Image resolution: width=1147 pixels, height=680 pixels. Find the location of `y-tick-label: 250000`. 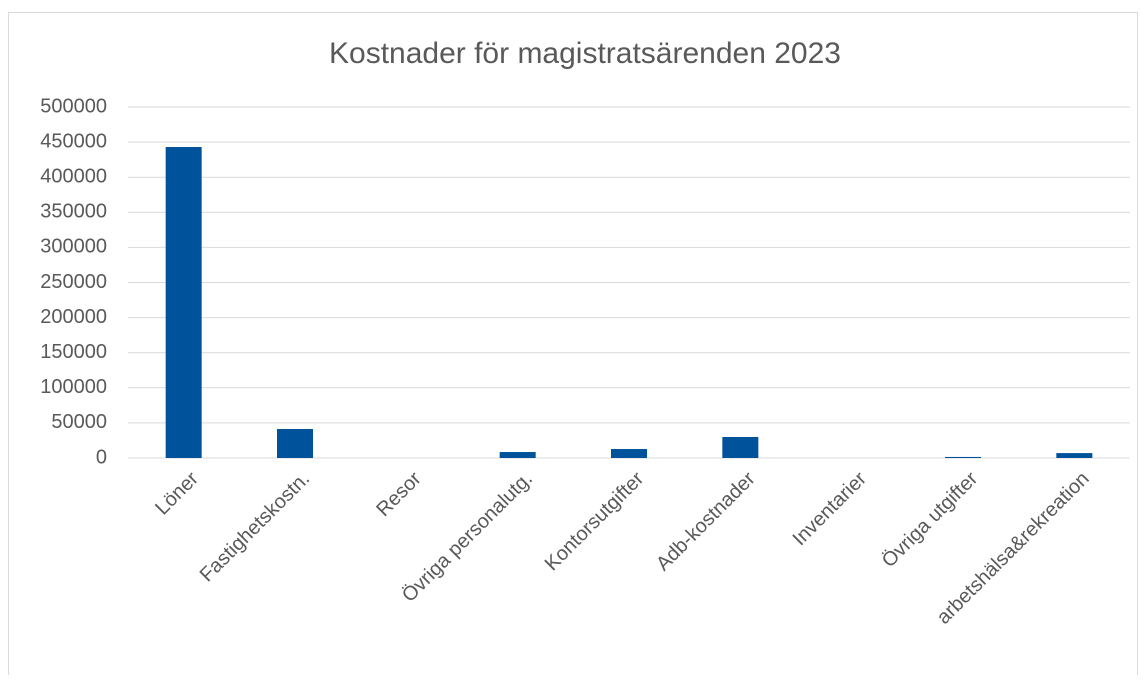

y-tick-label: 250000 is located at coordinates (73, 282).